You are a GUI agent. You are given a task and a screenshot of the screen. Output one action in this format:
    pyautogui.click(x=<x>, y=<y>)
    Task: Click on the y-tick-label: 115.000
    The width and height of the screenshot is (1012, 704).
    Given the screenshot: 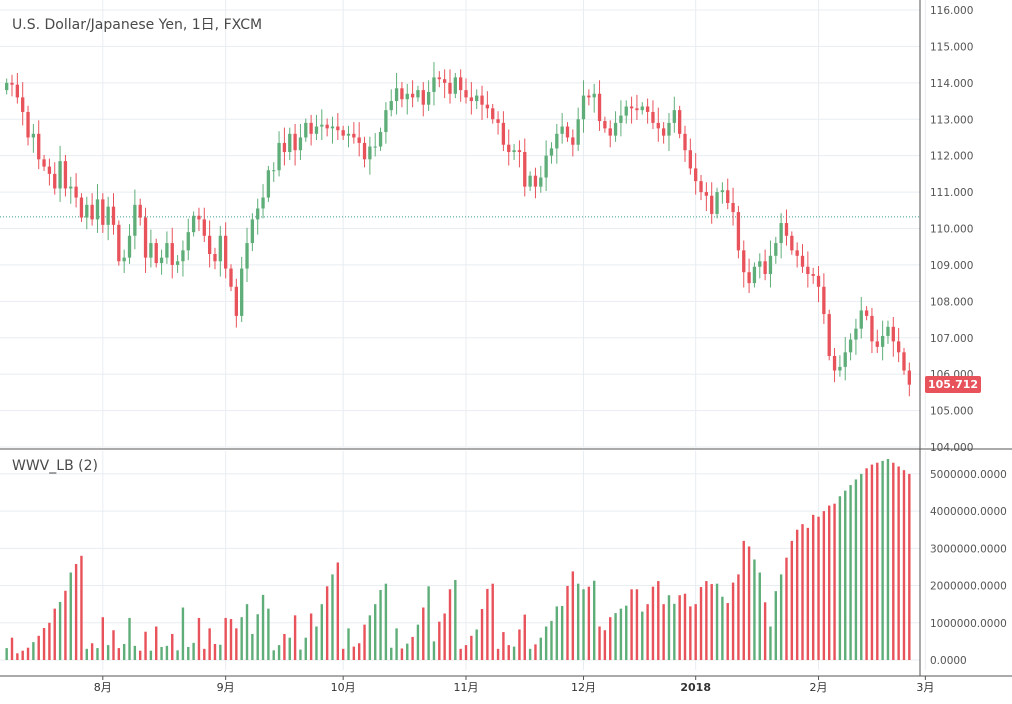 What is the action you would take?
    pyautogui.click(x=951, y=47)
    